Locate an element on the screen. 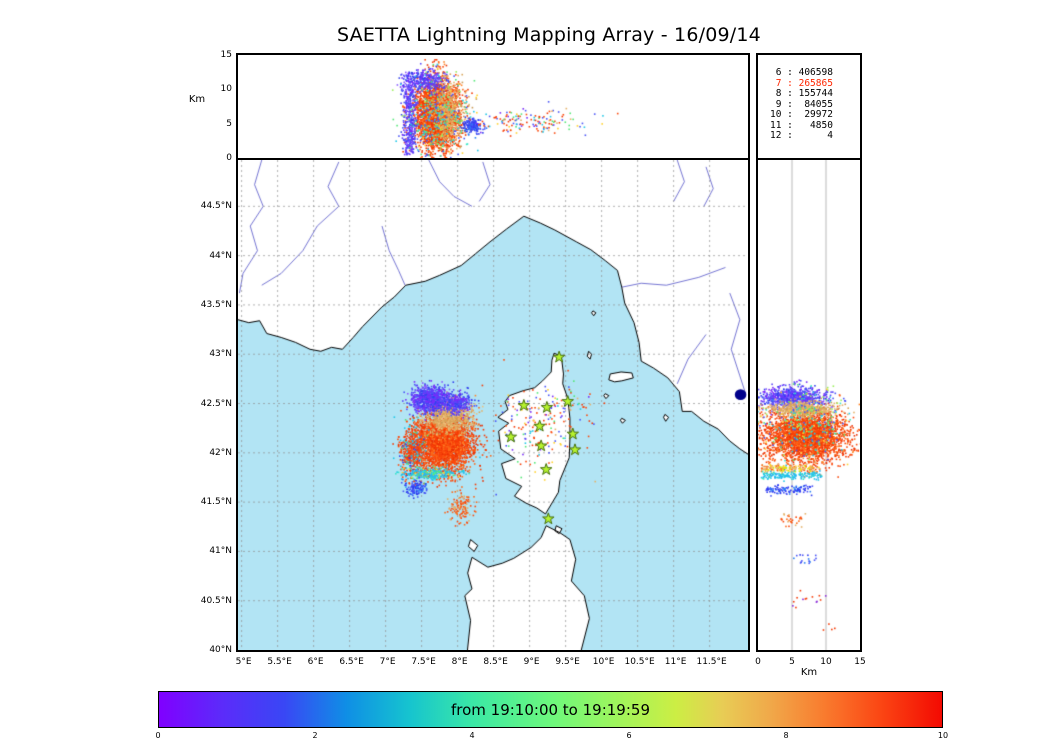 The image size is (1050, 750). lon-tick-label: 10°E is located at coordinates (603, 662).